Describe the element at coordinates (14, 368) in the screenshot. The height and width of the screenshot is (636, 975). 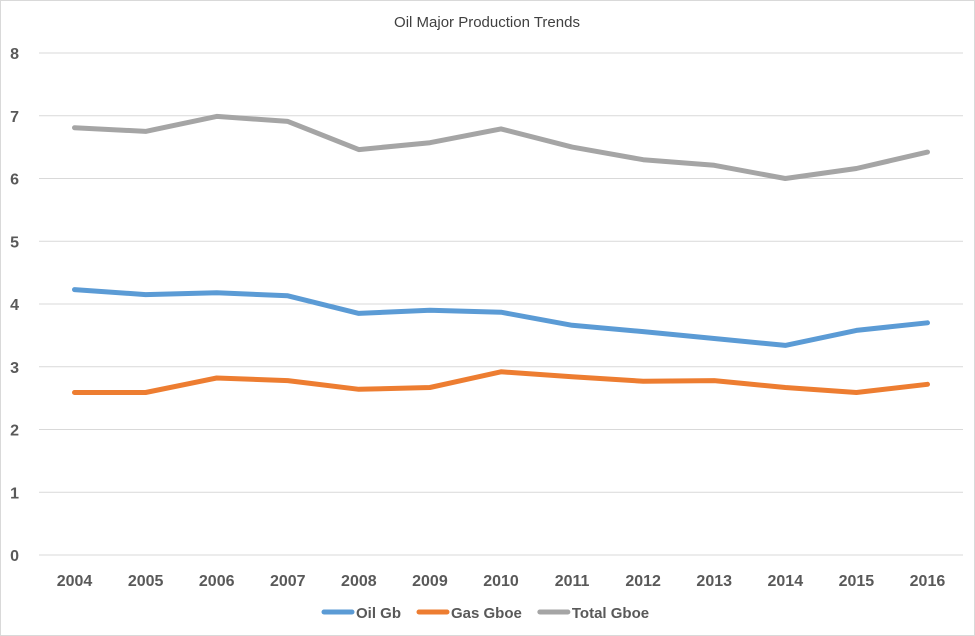
I see `y-tick-label: 3` at that location.